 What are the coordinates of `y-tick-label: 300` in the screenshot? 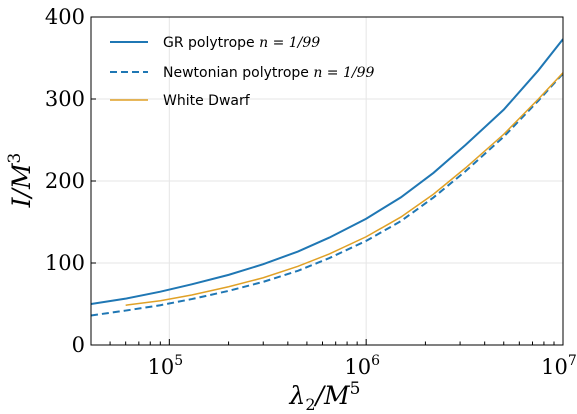 It's located at (65, 99).